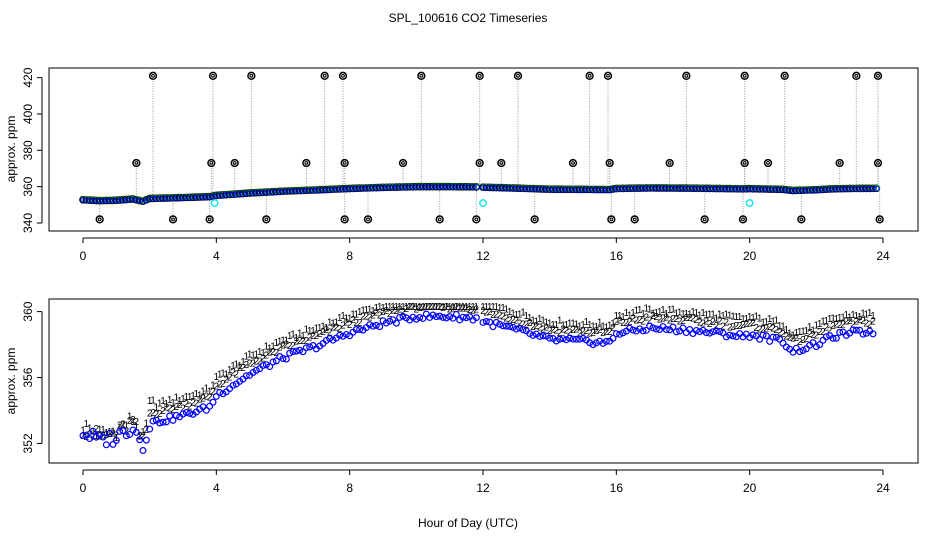 This screenshot has height=540, width=936. Describe the element at coordinates (28, 223) in the screenshot. I see `y-tick-label: 340` at that location.